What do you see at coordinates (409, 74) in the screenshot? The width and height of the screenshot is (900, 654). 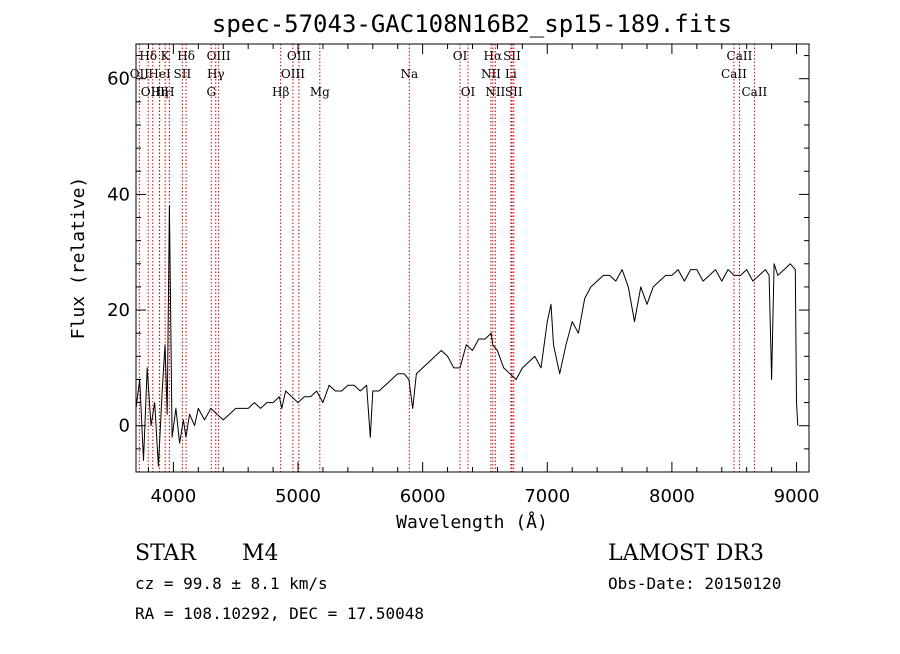 I see `line-label-16: Na` at bounding box center [409, 74].